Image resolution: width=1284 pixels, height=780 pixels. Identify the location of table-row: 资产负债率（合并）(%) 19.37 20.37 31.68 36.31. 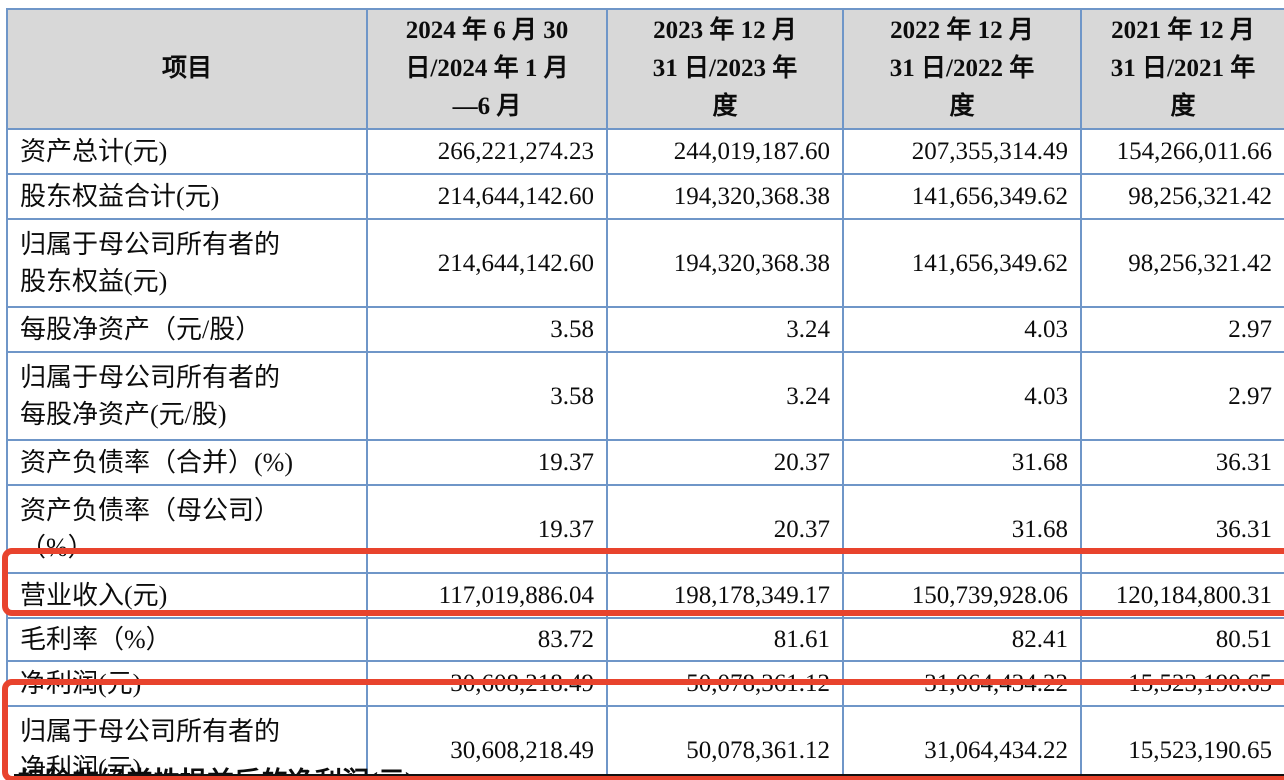
(645, 462).